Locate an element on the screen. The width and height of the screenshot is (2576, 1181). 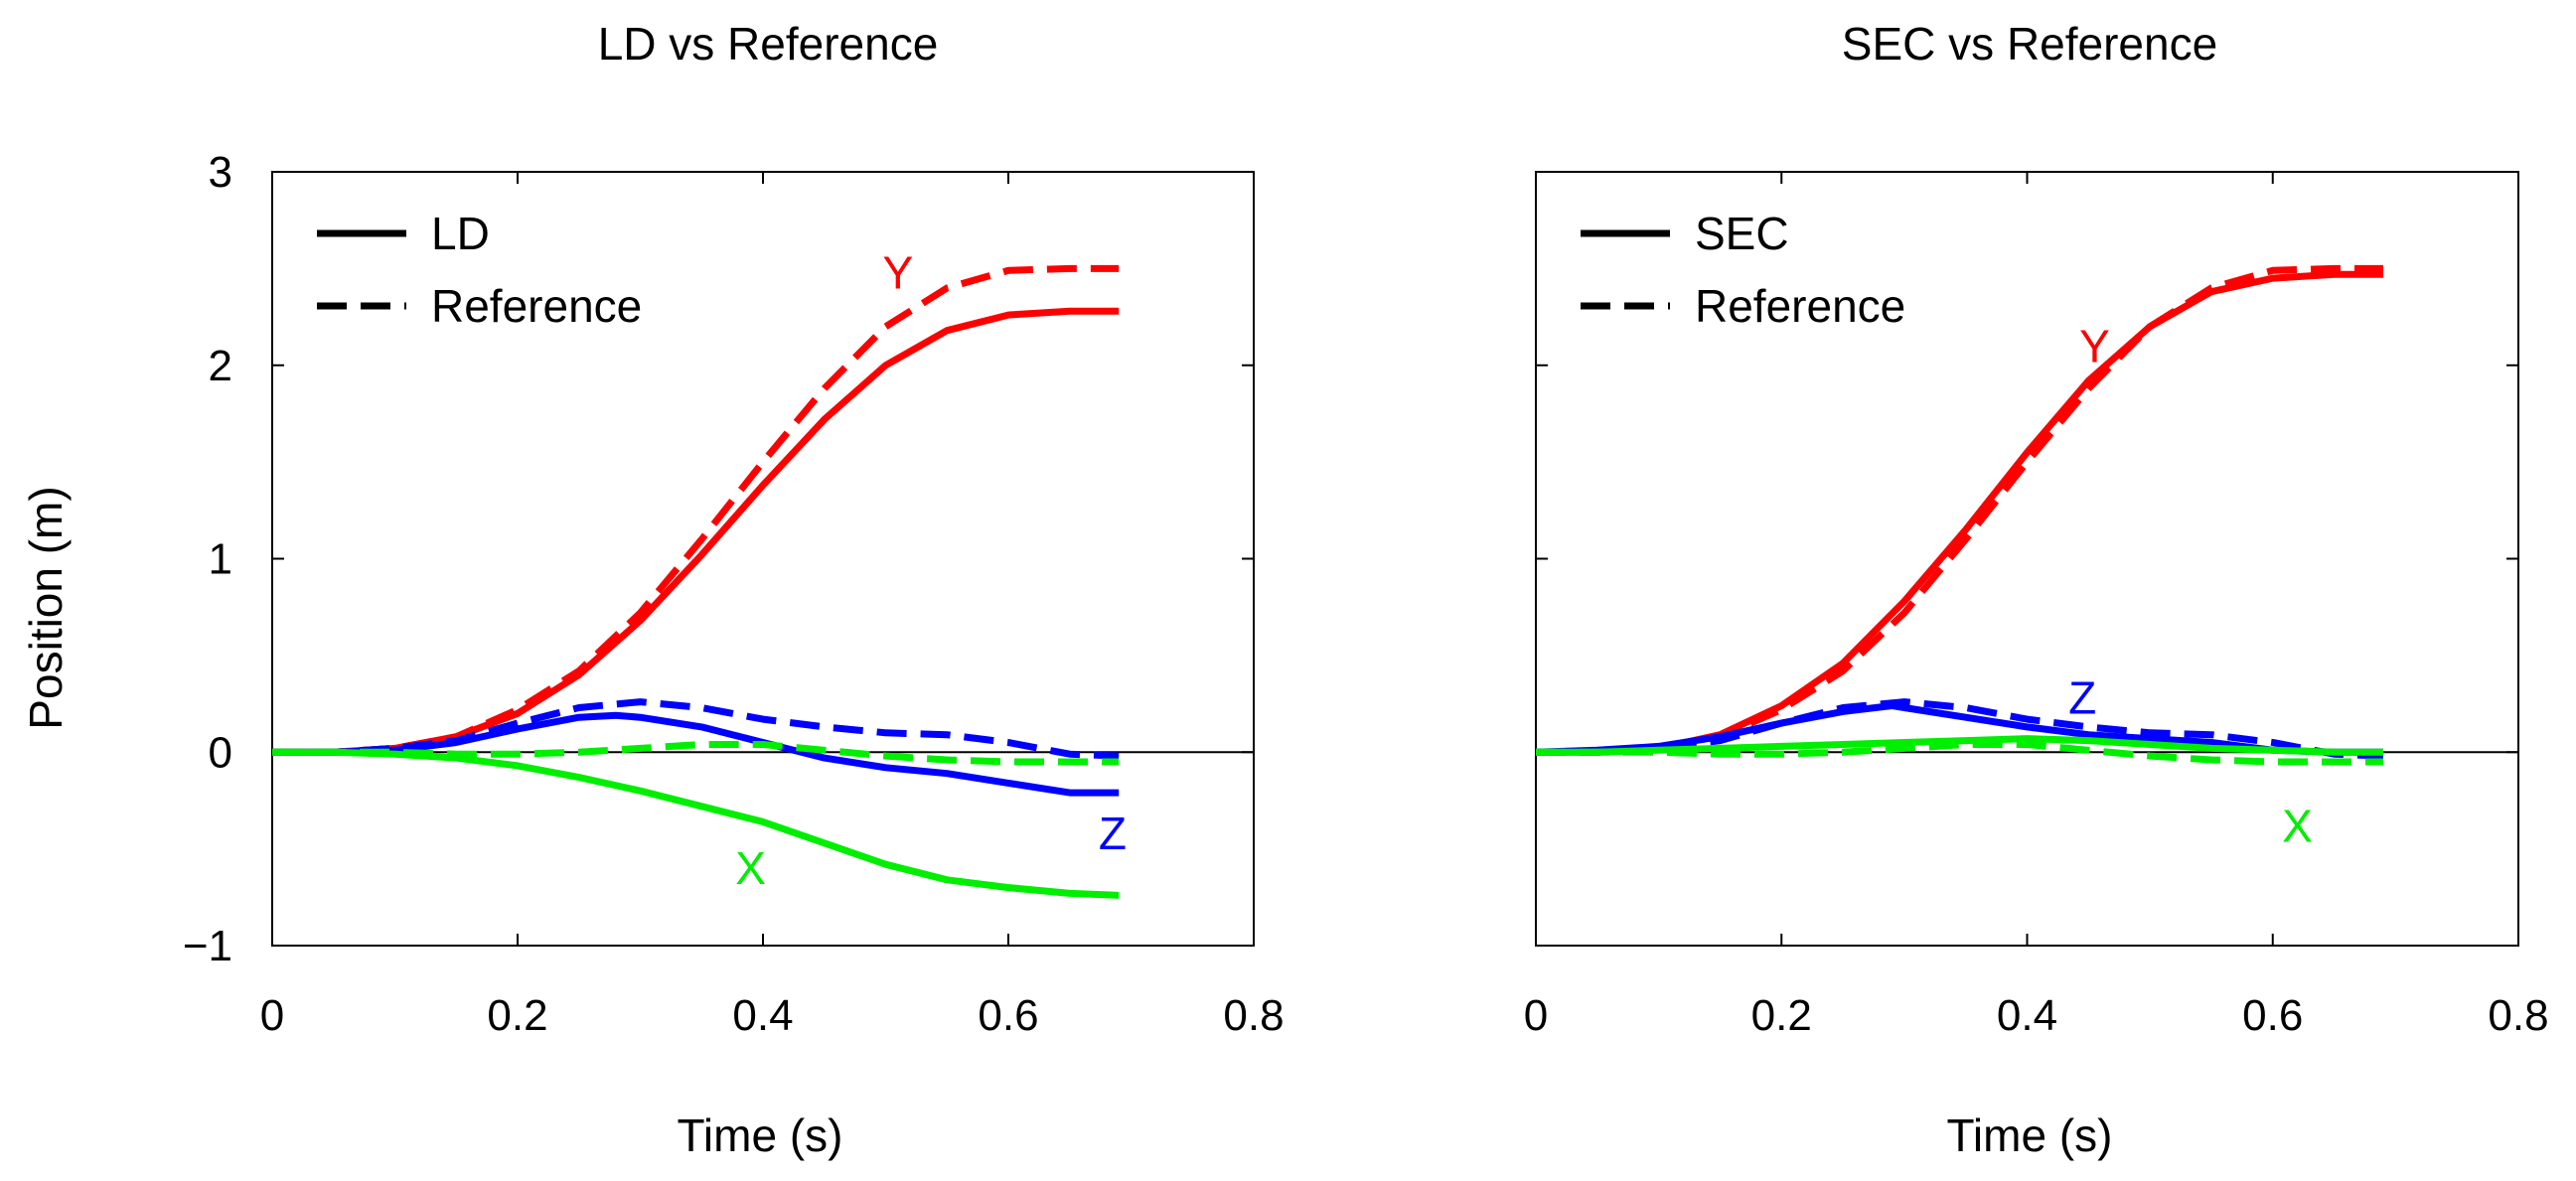
series-line-y-sec is located at coordinates (1959, 513).